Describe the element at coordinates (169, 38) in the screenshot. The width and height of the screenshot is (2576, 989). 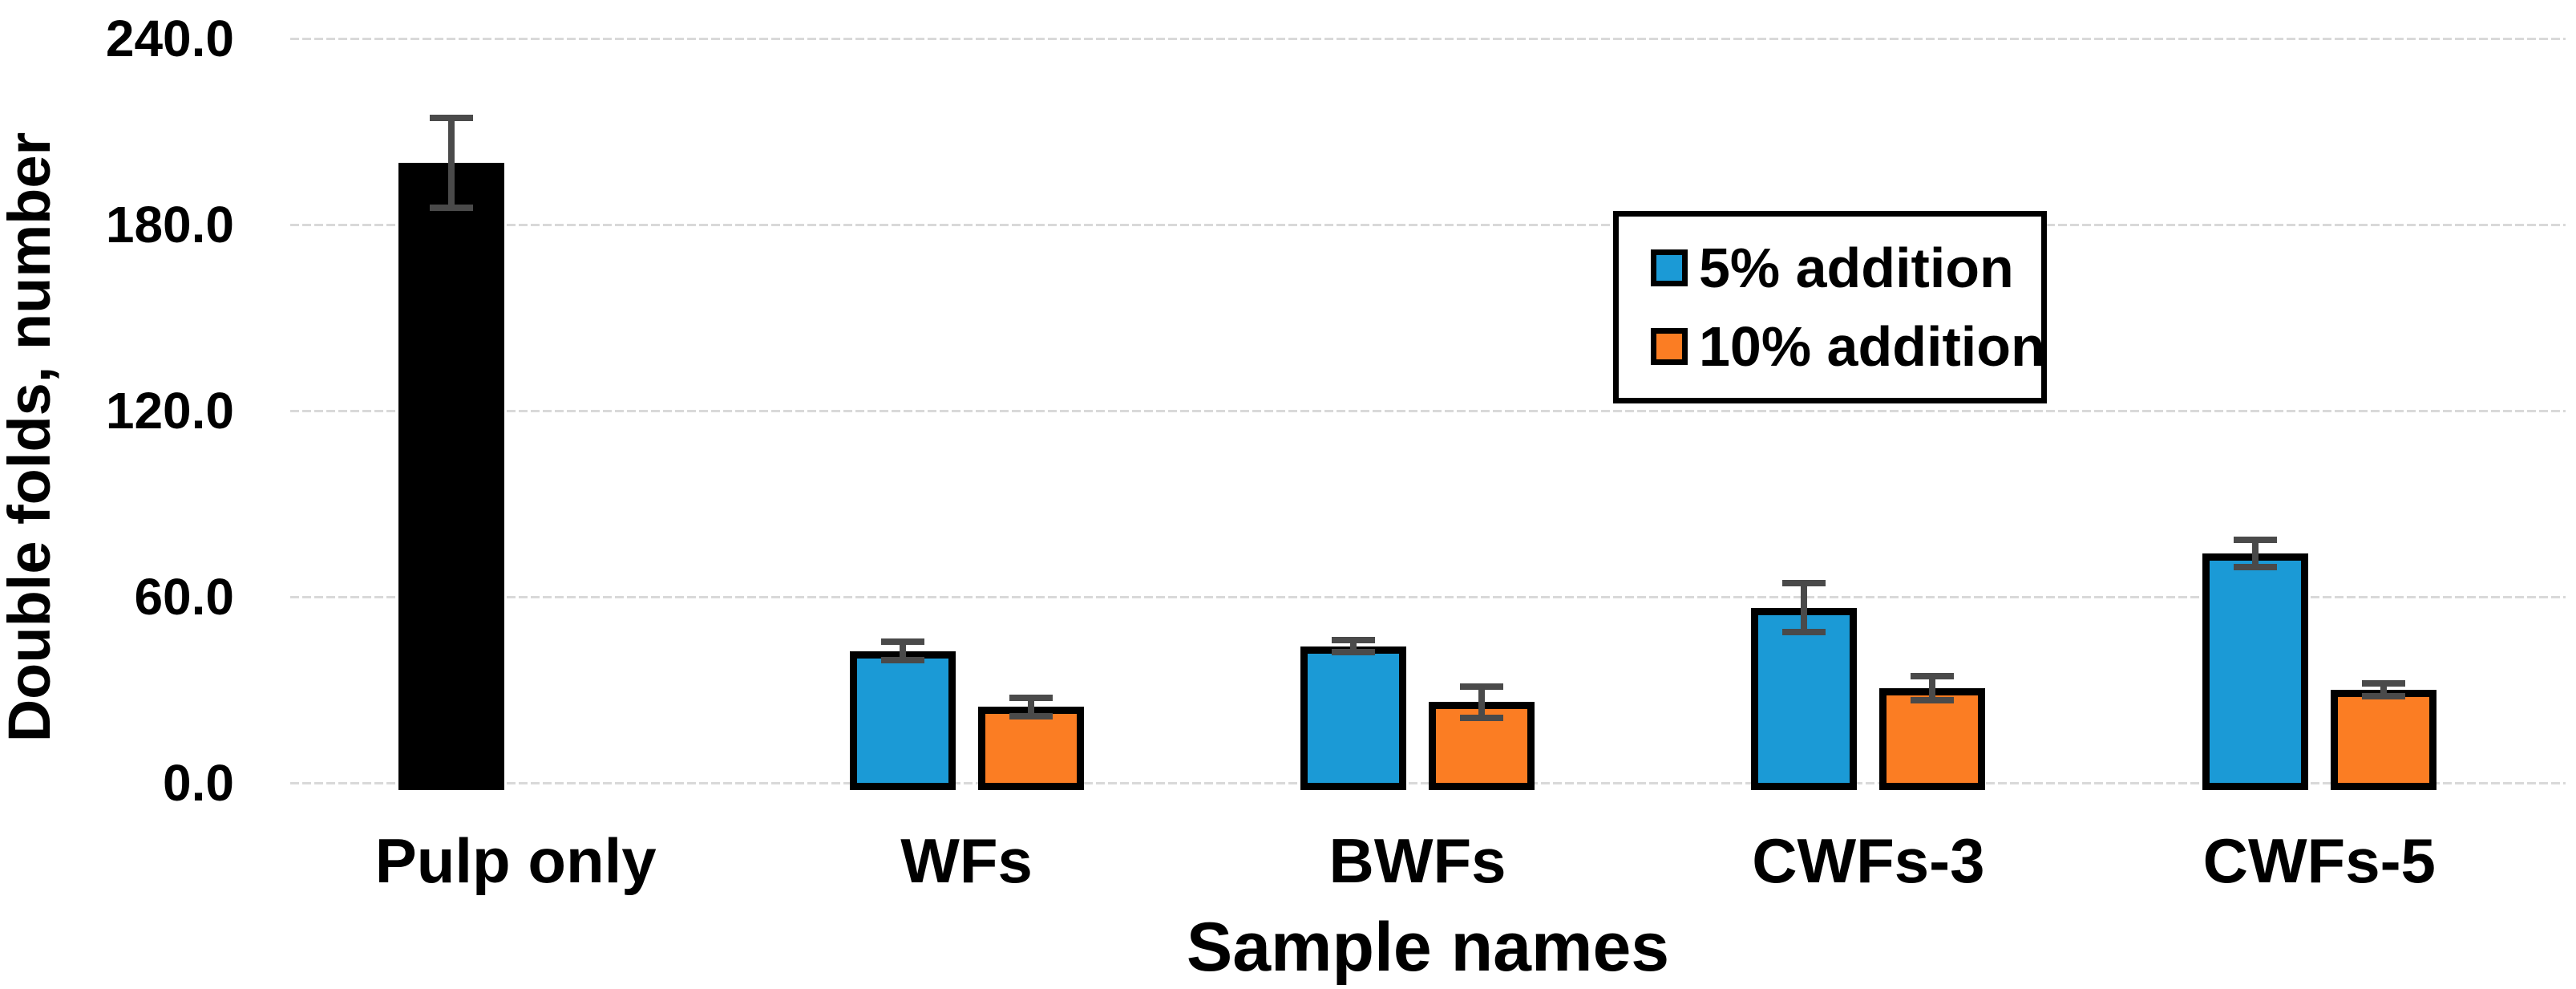
I see `y-tick-label-240: 240.0` at that location.